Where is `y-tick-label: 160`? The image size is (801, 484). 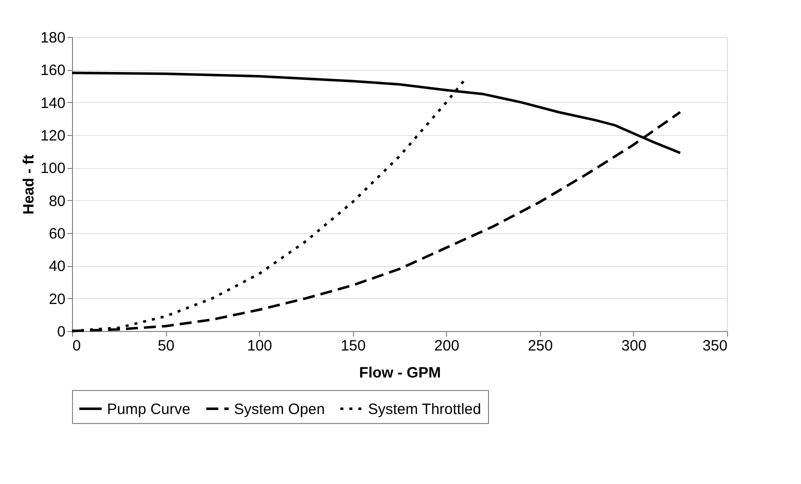 y-tick-label: 160 is located at coordinates (53, 71).